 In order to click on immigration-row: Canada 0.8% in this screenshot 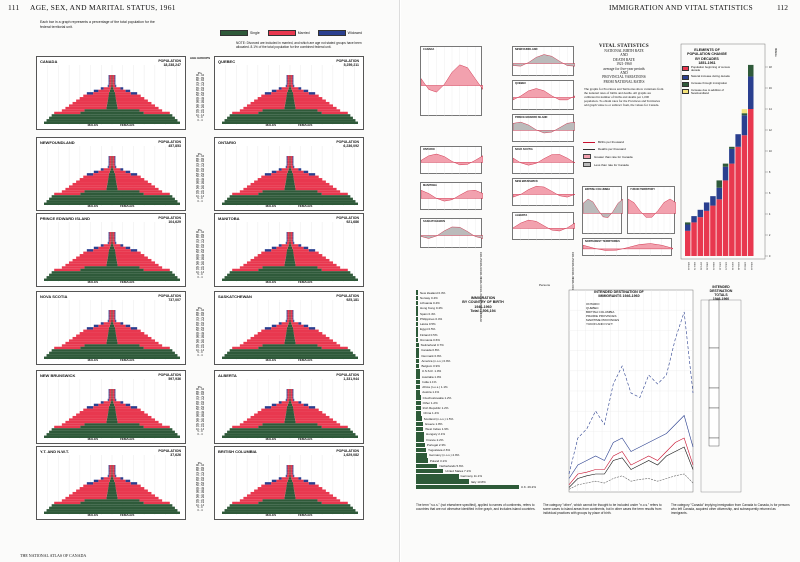, I will do `click(476, 350)`.